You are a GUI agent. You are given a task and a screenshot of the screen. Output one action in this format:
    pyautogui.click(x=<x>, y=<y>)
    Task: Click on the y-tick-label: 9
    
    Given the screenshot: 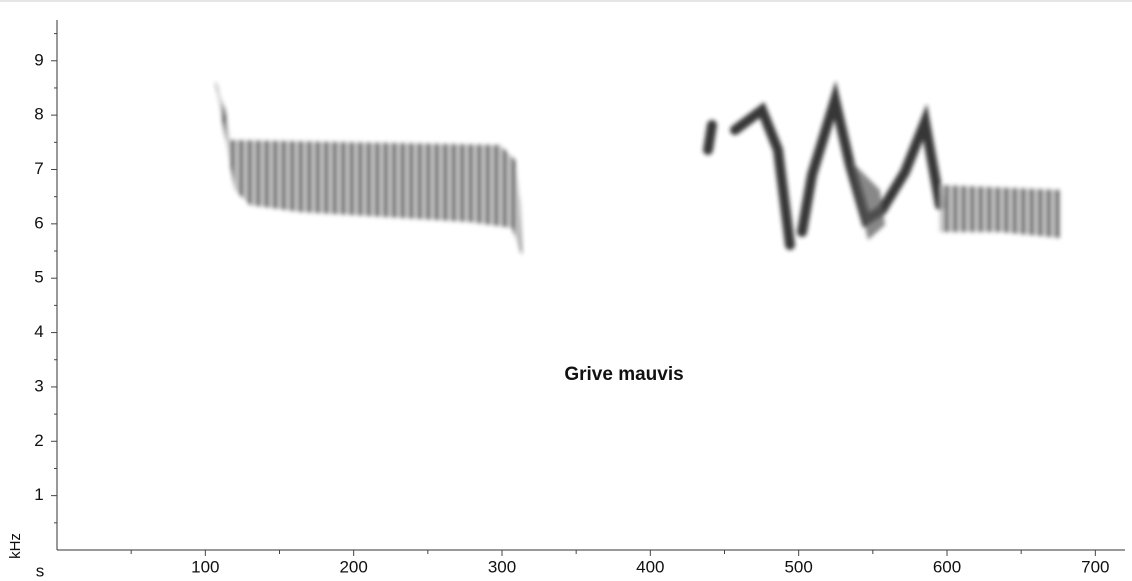 What is the action you would take?
    pyautogui.click(x=38, y=59)
    